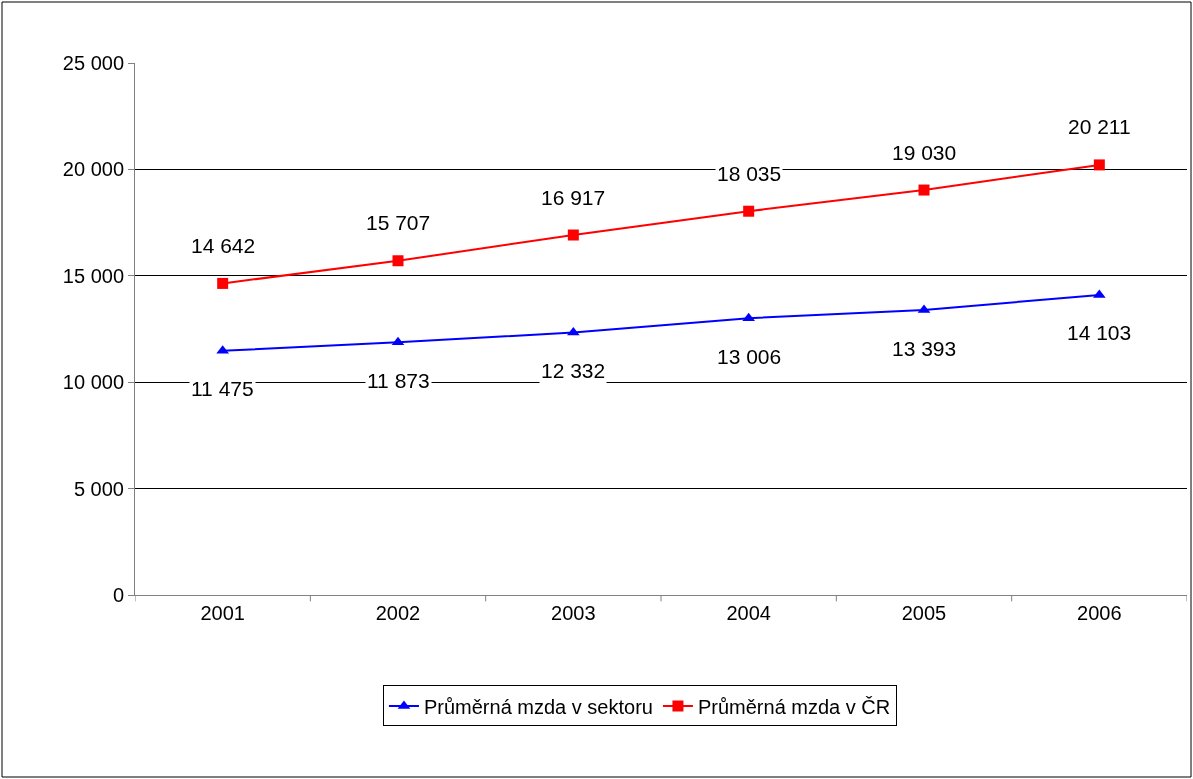 The width and height of the screenshot is (1193, 779). What do you see at coordinates (749, 356) in the screenshot?
I see `data-label: 13 006` at bounding box center [749, 356].